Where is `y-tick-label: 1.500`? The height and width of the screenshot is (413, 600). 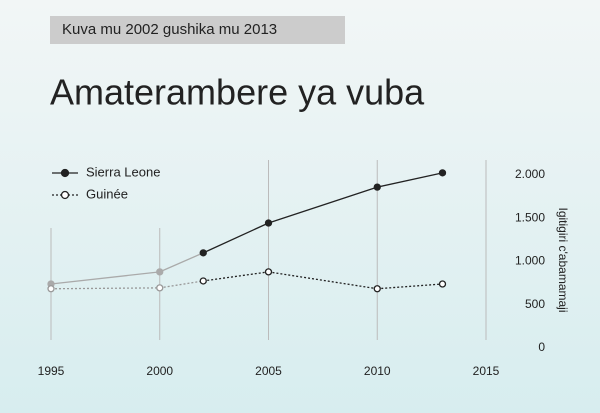 y-tick-label: 1.500 is located at coordinates (530, 217).